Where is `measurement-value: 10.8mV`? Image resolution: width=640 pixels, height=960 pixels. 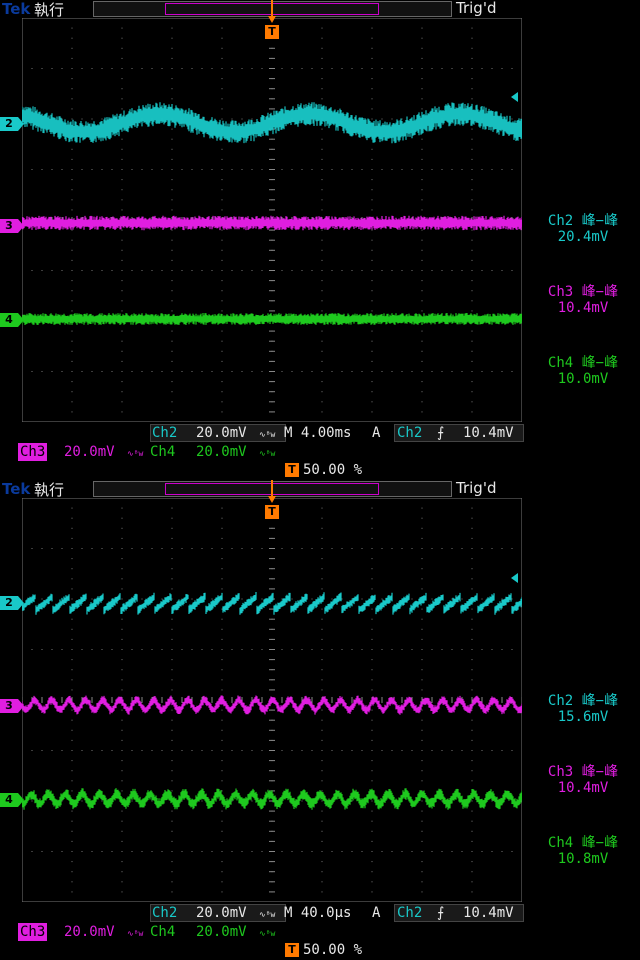
measurement-value: 10.8mV is located at coordinates (583, 859).